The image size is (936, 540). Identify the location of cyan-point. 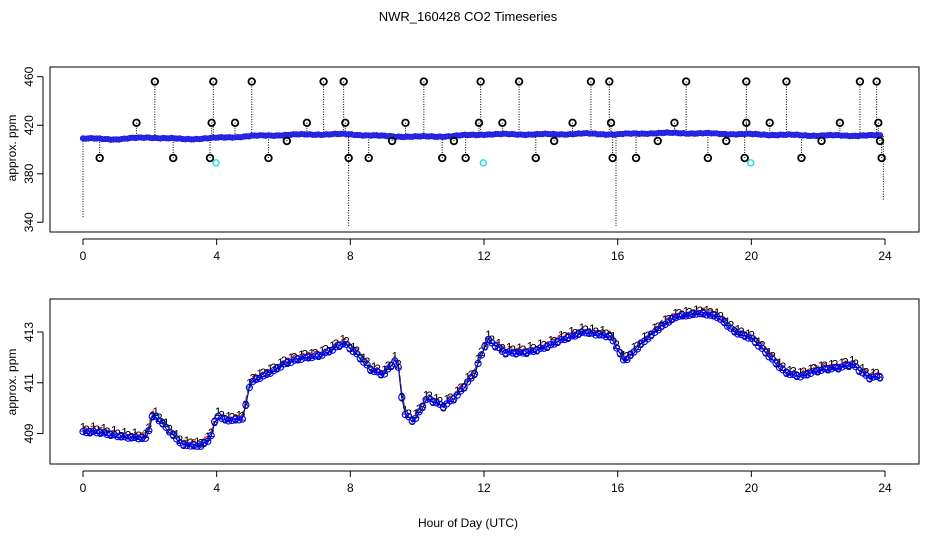
(216, 163).